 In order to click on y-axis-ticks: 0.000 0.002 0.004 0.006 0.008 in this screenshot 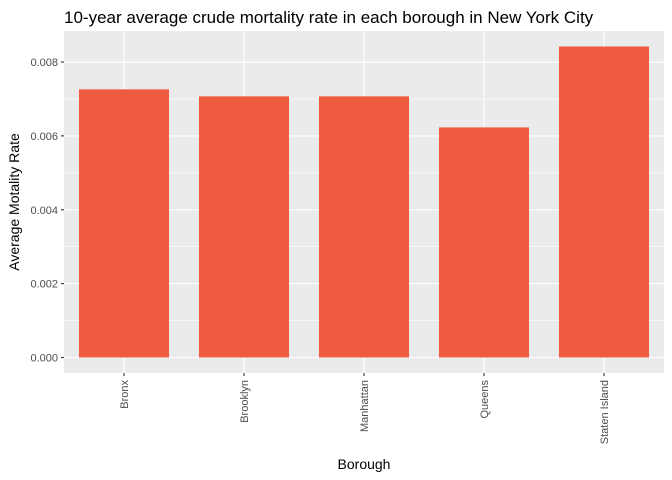, I will do `click(47, 210)`.